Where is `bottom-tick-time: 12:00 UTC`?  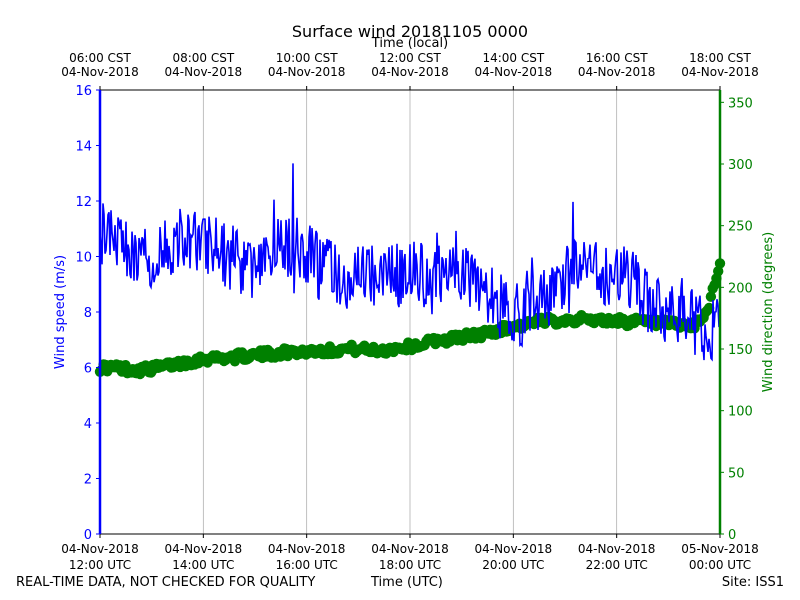 bottom-tick-time: 12:00 UTC is located at coordinates (100, 565).